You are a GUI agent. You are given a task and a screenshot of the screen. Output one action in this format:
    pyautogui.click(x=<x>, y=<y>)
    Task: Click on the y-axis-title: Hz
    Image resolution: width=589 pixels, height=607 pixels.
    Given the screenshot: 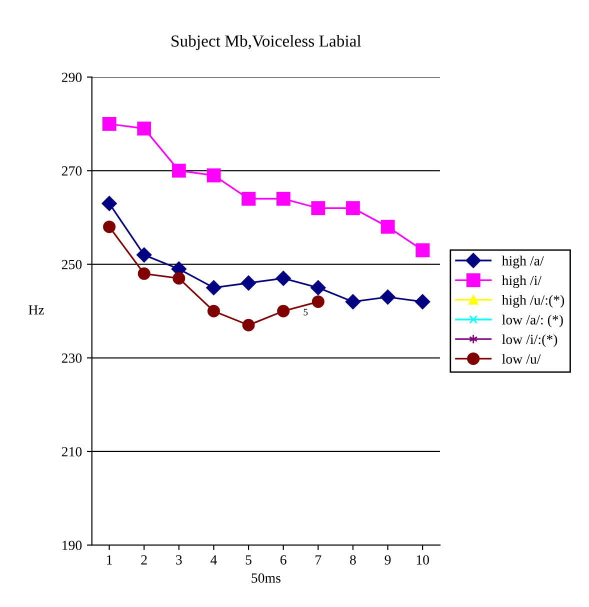 What is the action you would take?
    pyautogui.click(x=36, y=309)
    